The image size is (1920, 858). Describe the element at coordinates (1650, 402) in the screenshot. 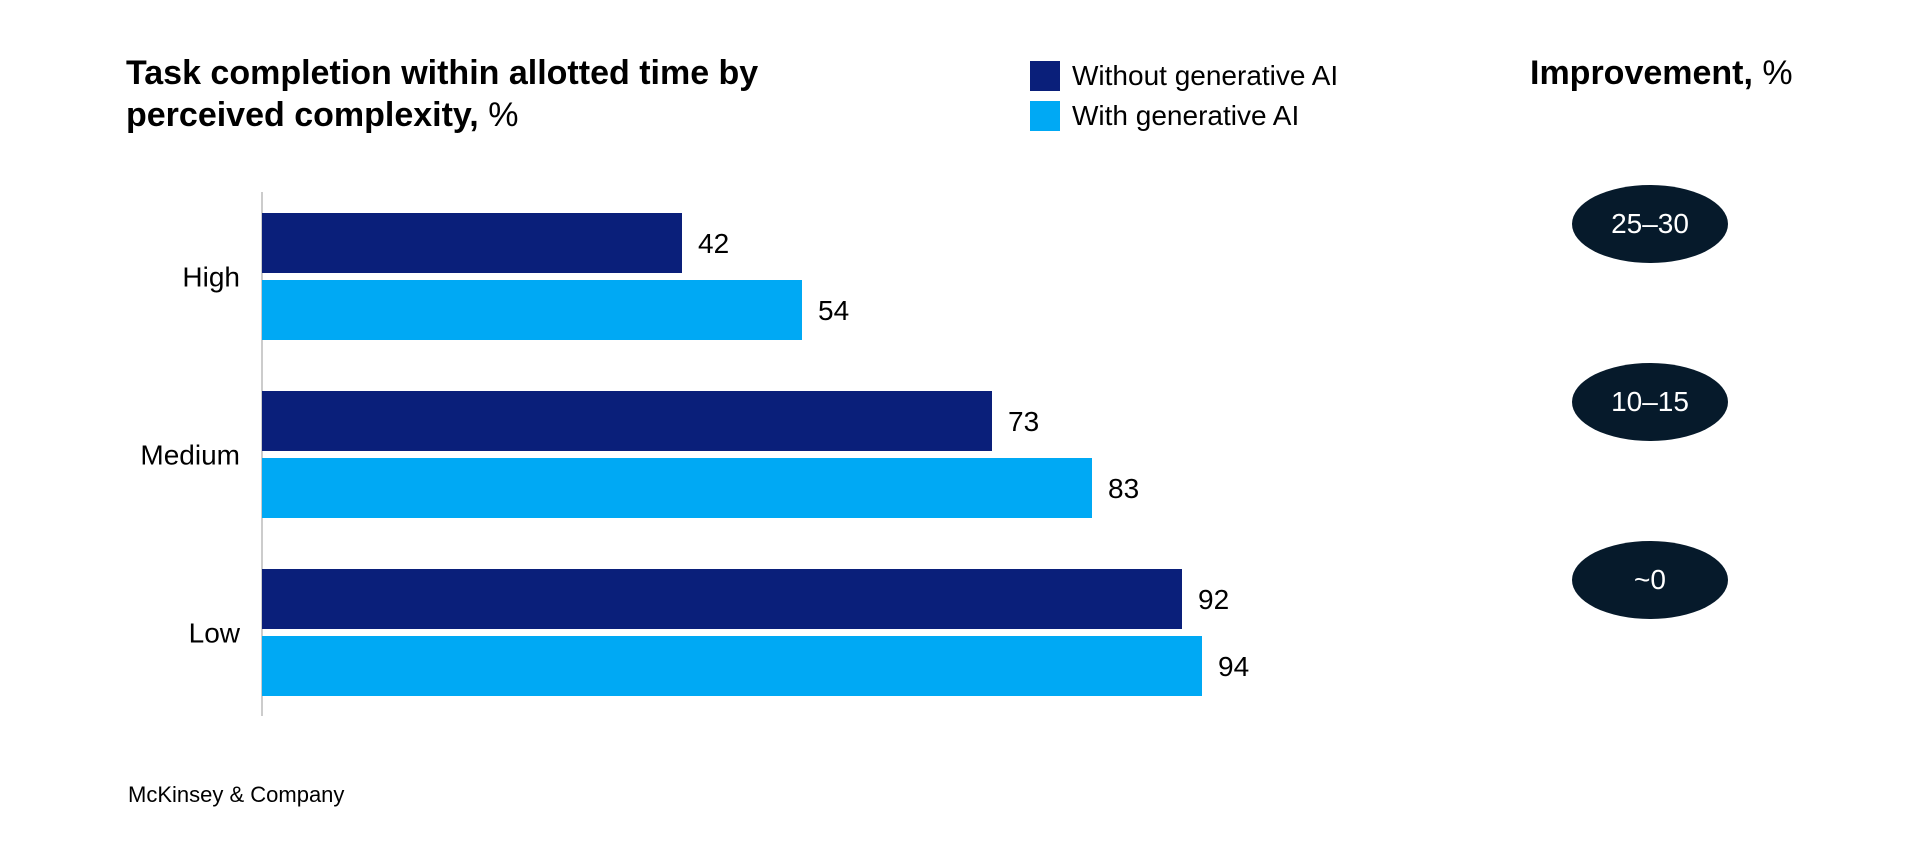

I see `improvement-pill-medium: 10–15` at that location.